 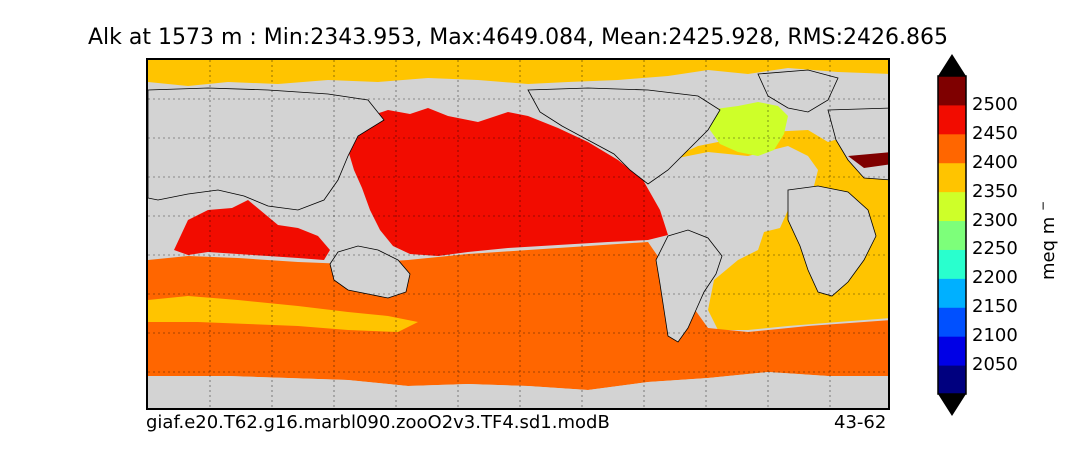 I want to click on colorbar-tick-label: 2100, so click(x=995, y=336).